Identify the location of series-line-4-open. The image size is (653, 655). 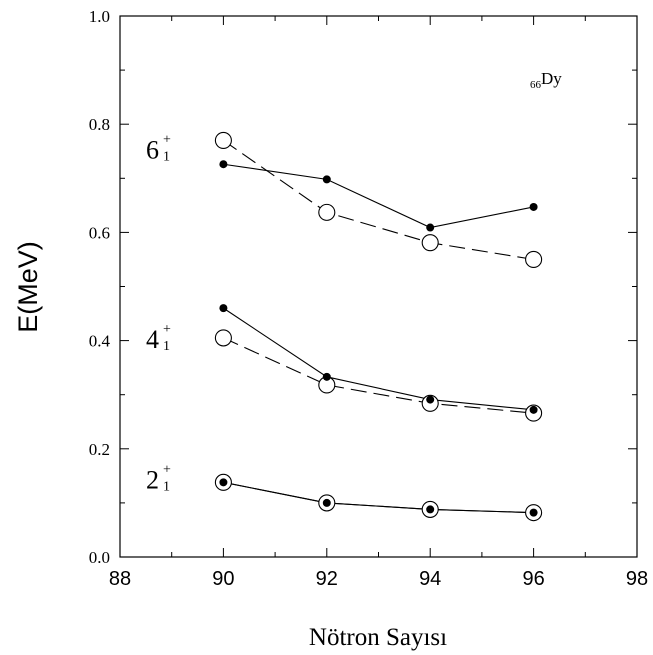
(378, 375).